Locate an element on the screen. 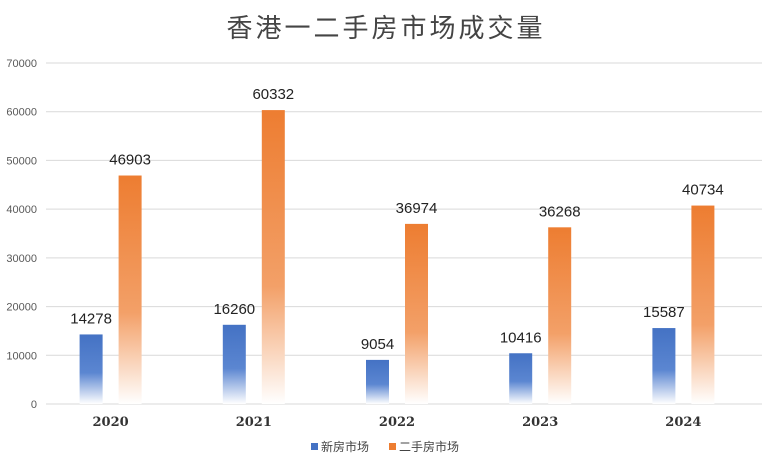 The height and width of the screenshot is (460, 772). bar-new-2023 is located at coordinates (521, 378).